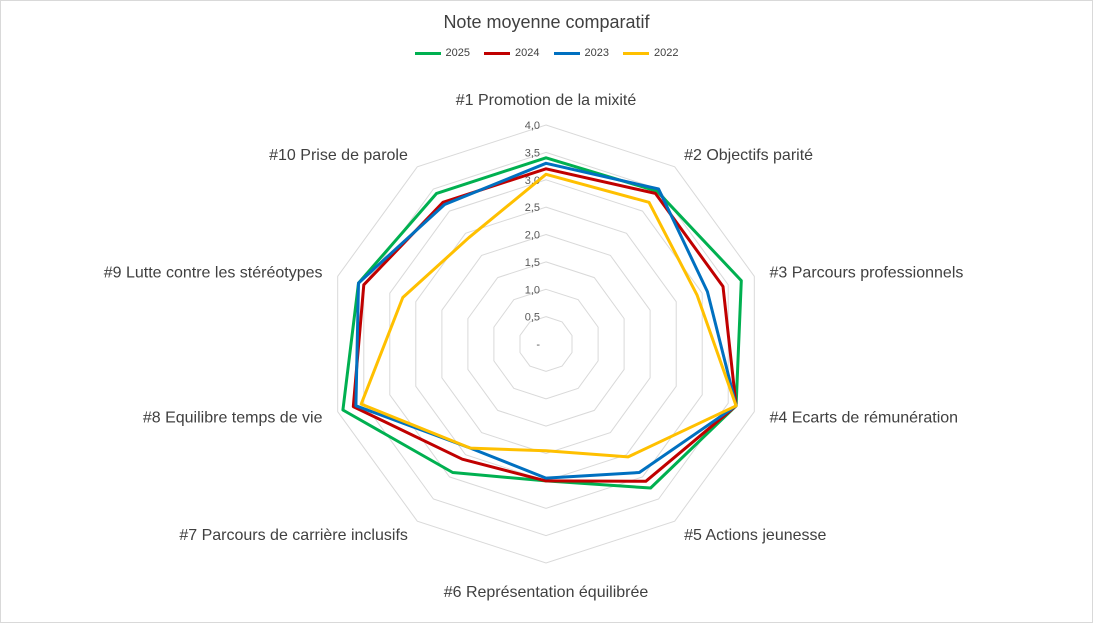 This screenshot has height=623, width=1093. What do you see at coordinates (864, 418) in the screenshot?
I see `category-label-4: #4 Ecarts de rémunération` at bounding box center [864, 418].